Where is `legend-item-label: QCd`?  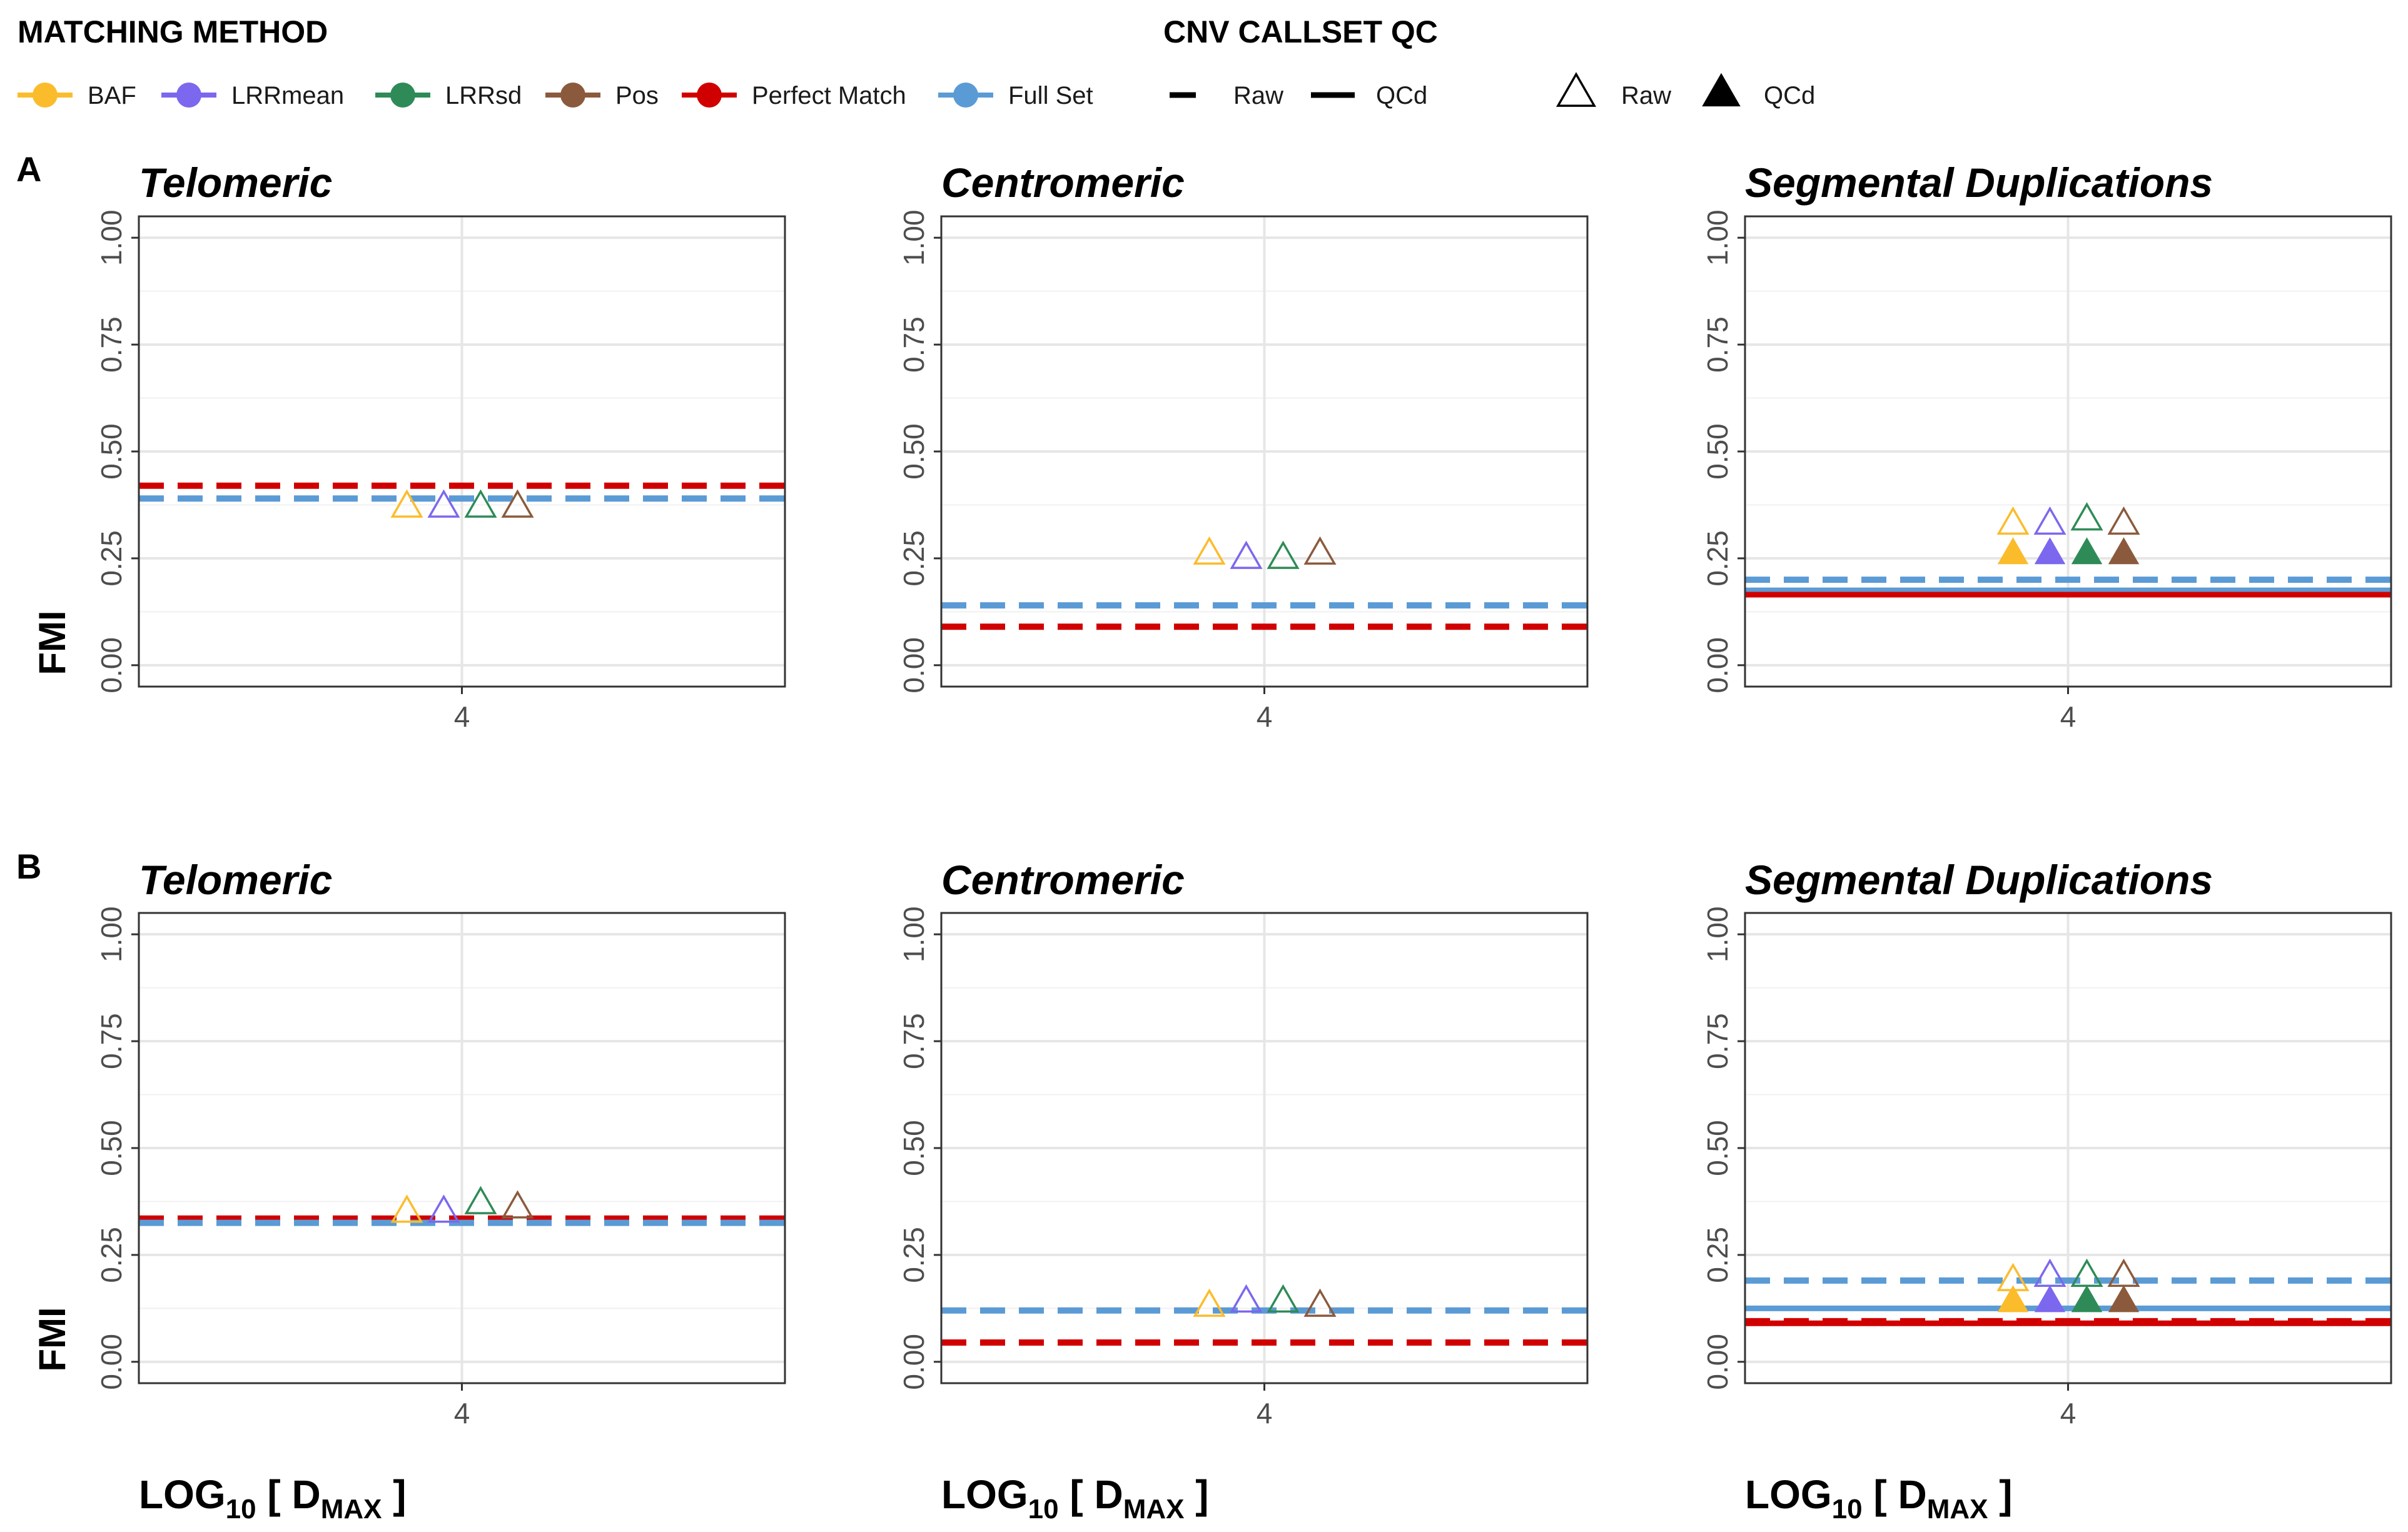
legend-item-label: QCd is located at coordinates (1402, 95).